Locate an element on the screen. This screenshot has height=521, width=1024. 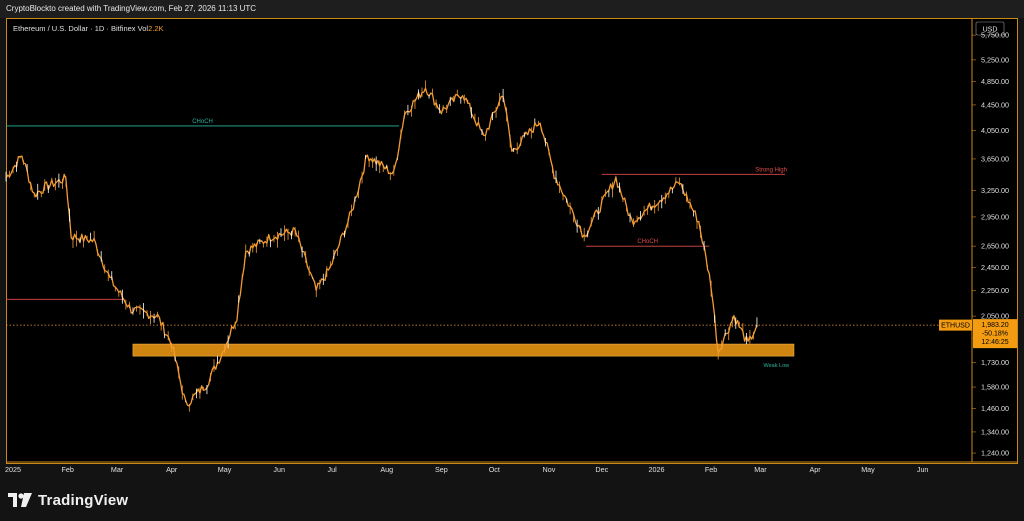
annotation-label: Weak Low is located at coordinates (777, 366).